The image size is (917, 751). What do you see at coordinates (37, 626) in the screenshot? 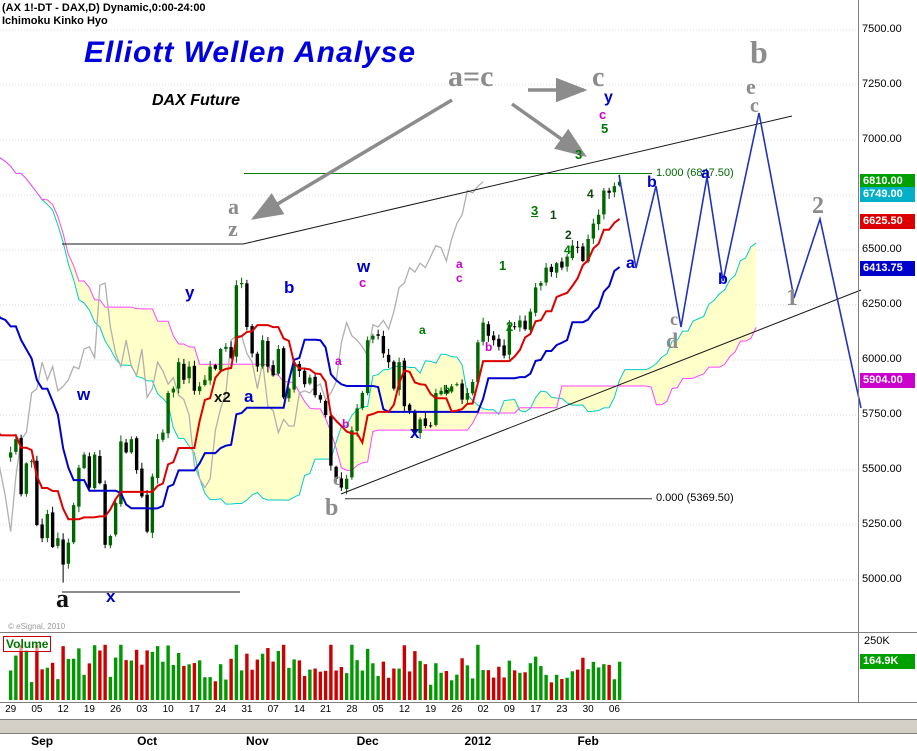
I see `copyright-notice: © eSignal, 2010` at bounding box center [37, 626].